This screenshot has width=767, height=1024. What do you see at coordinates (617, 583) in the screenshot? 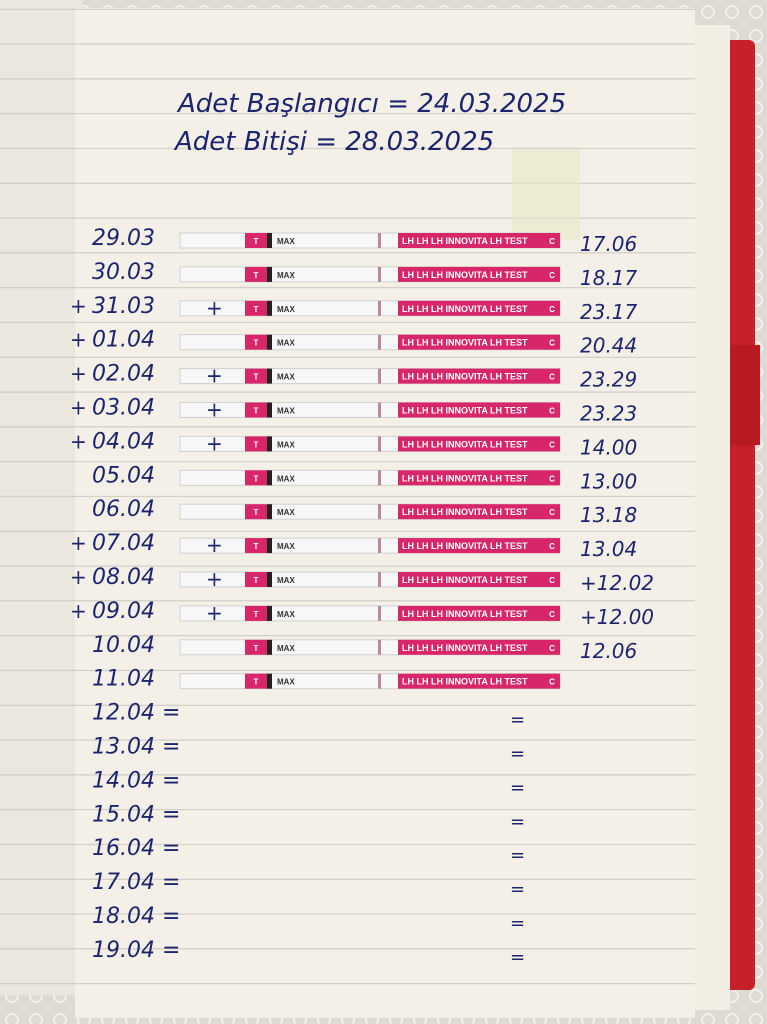
I see `row-time: +12.02` at bounding box center [617, 583].